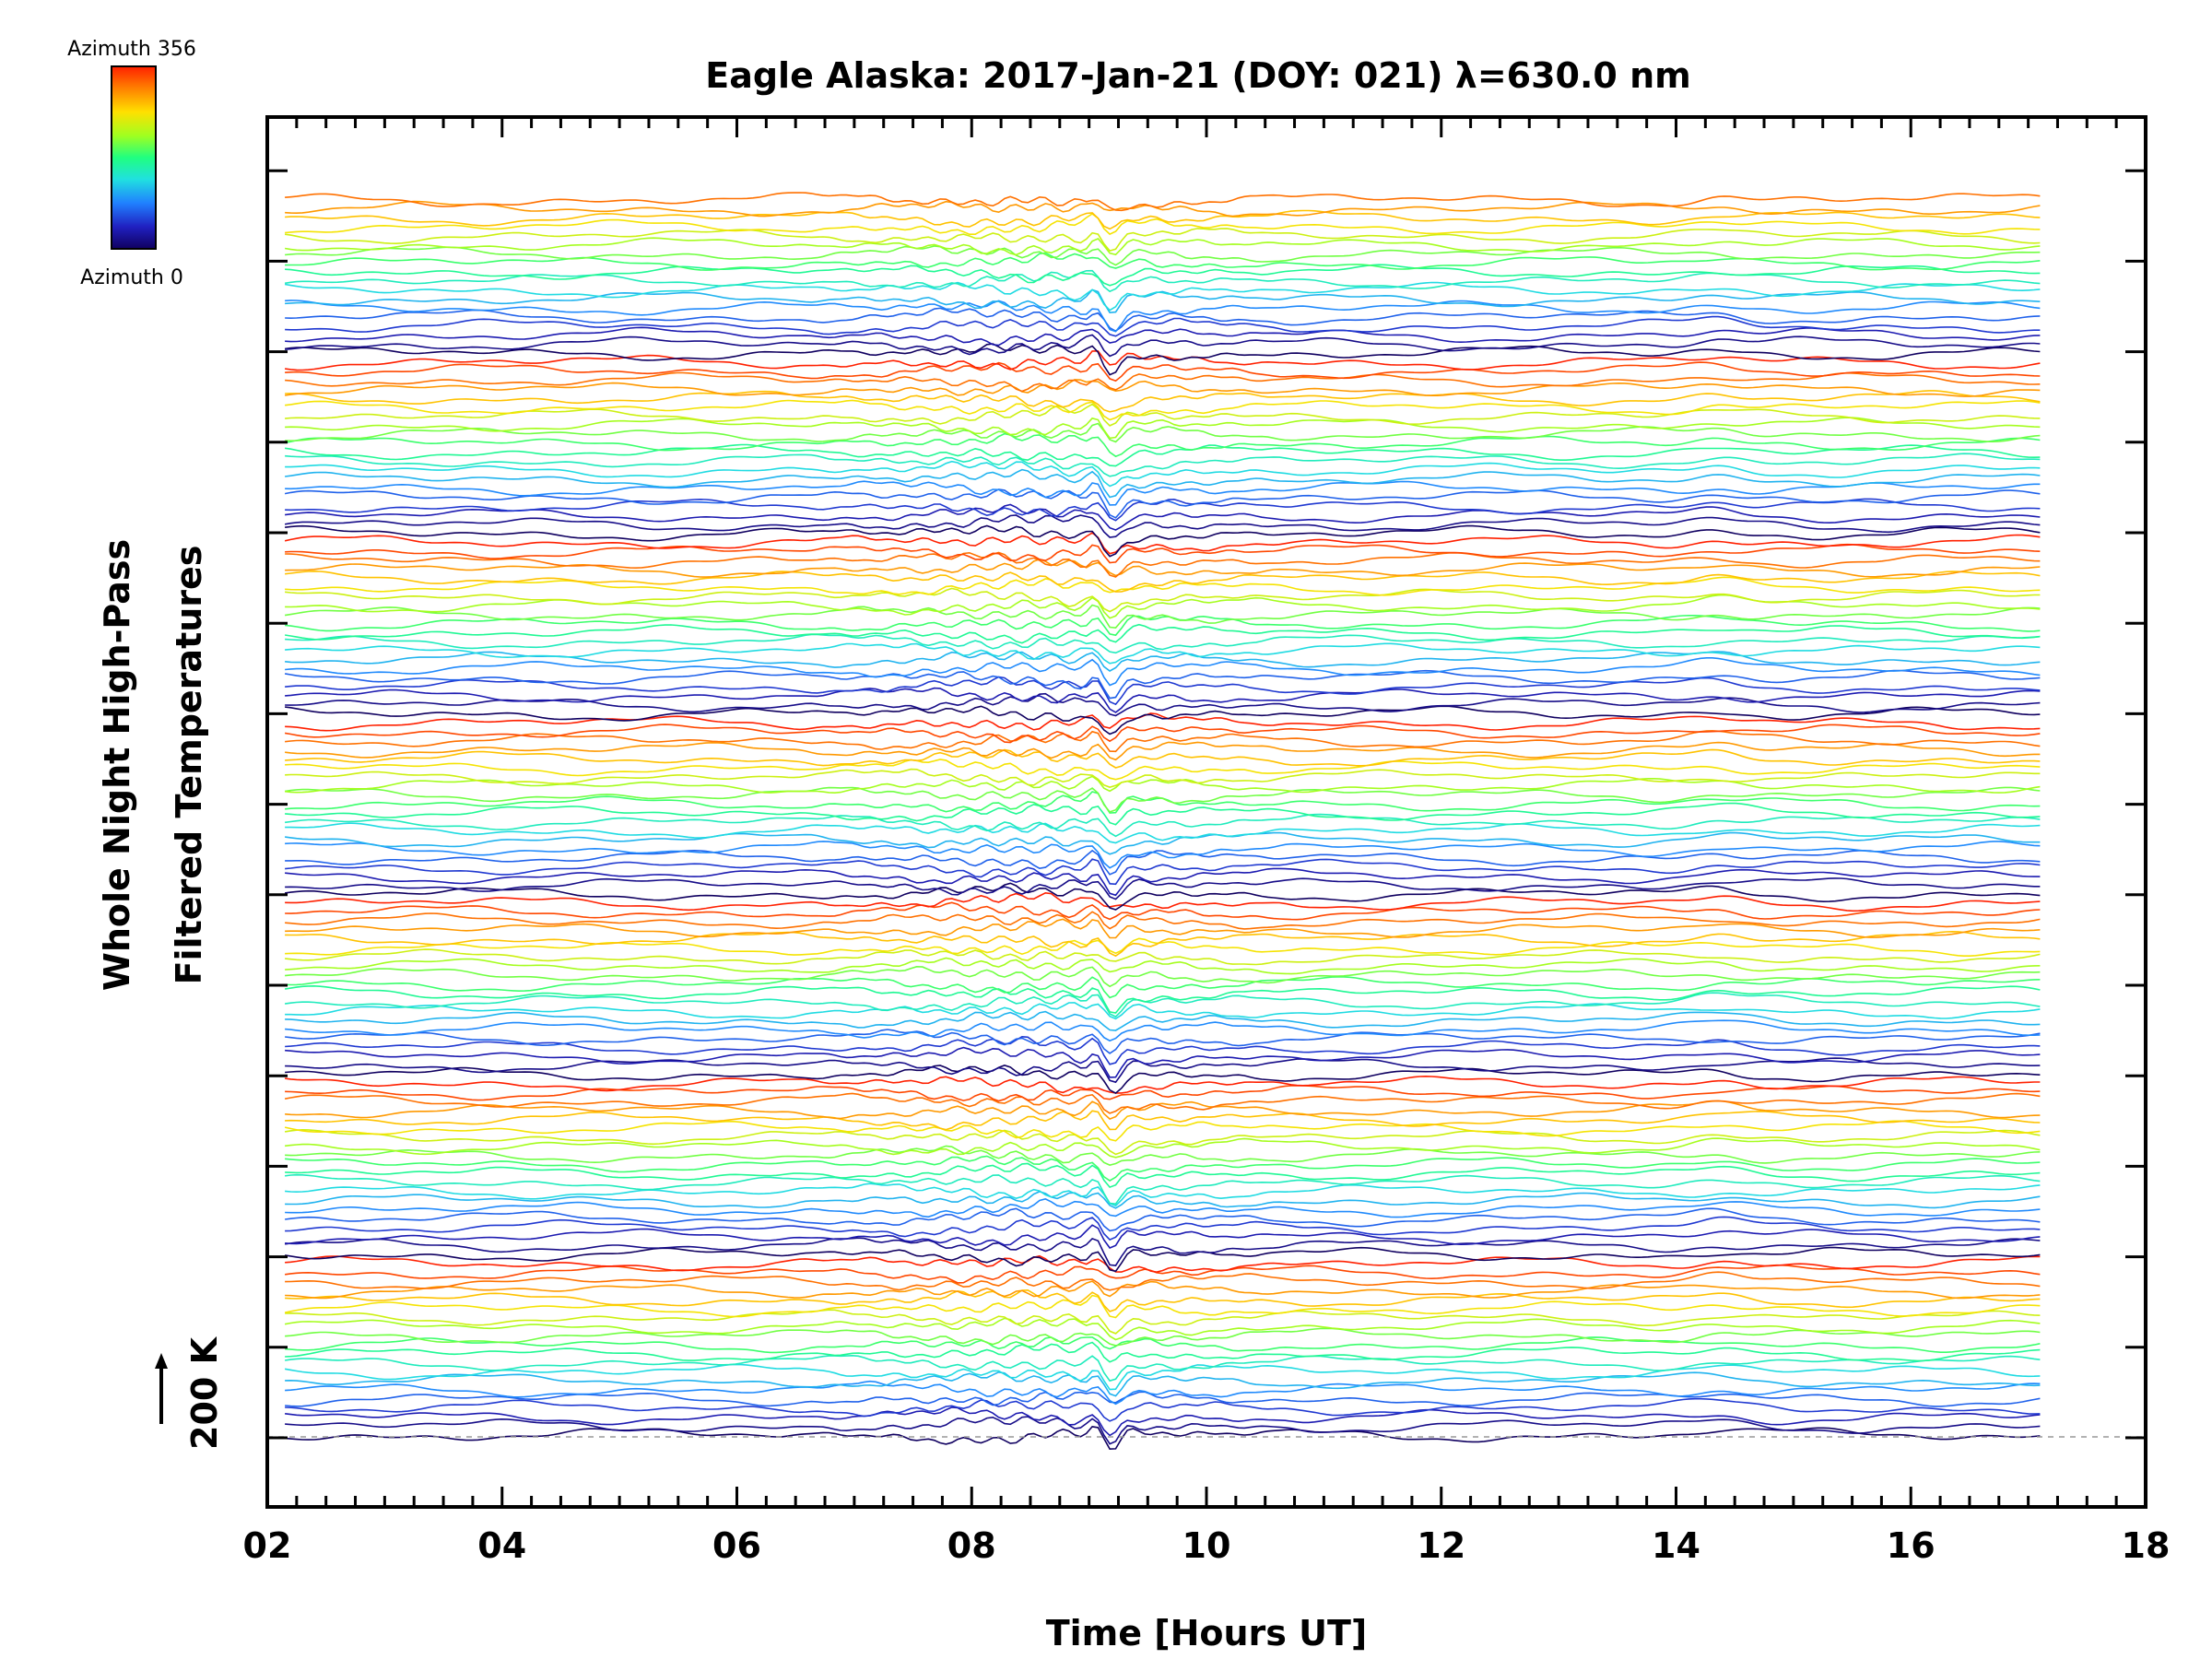 Image resolution: width=2212 pixels, height=1659 pixels. Describe the element at coordinates (1676, 1545) in the screenshot. I see `x-tick-label: 14` at that location.